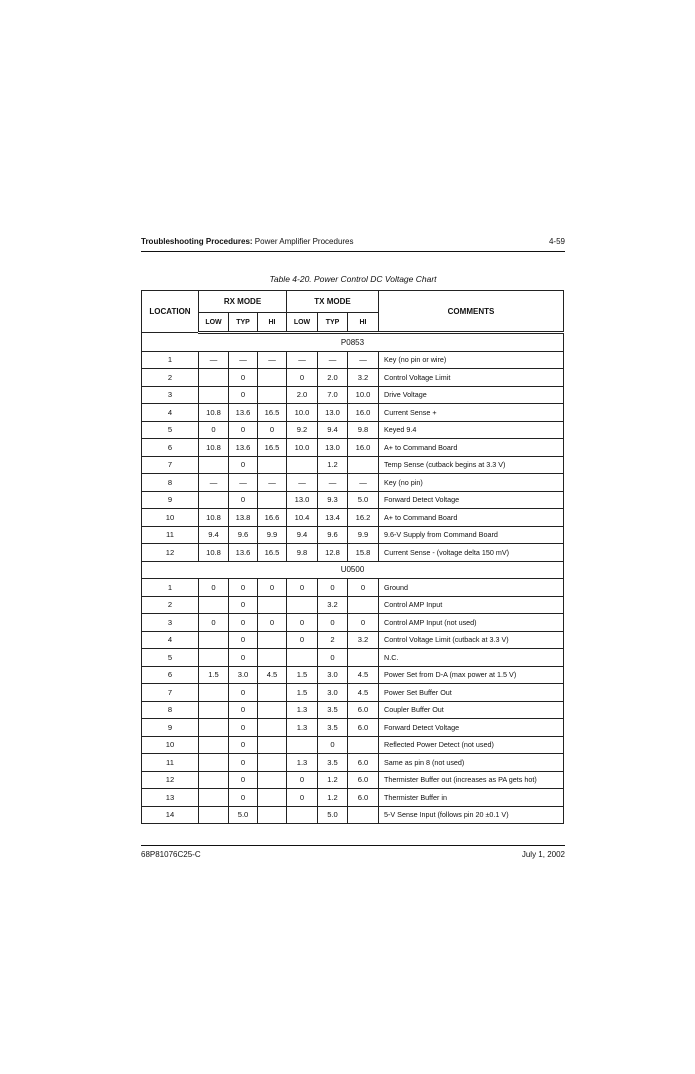 The image size is (695, 1074). Describe the element at coordinates (363, 447) in the screenshot. I see `tx-hi-cell: 16.0` at that location.